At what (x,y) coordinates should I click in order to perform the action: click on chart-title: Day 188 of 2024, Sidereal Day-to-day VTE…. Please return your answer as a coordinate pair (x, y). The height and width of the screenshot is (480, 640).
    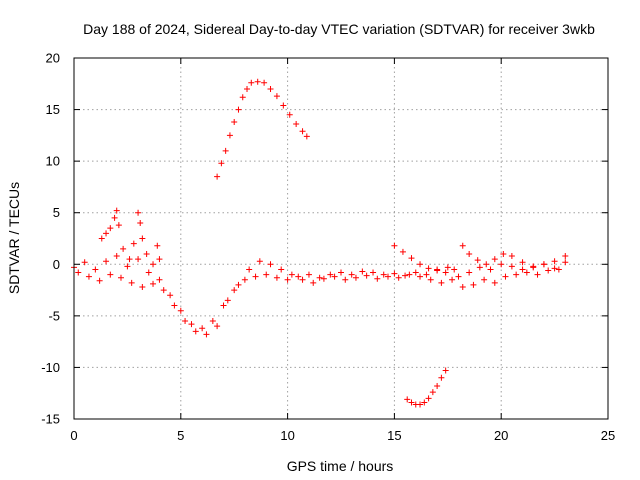
    Looking at the image, I should click on (339, 29).